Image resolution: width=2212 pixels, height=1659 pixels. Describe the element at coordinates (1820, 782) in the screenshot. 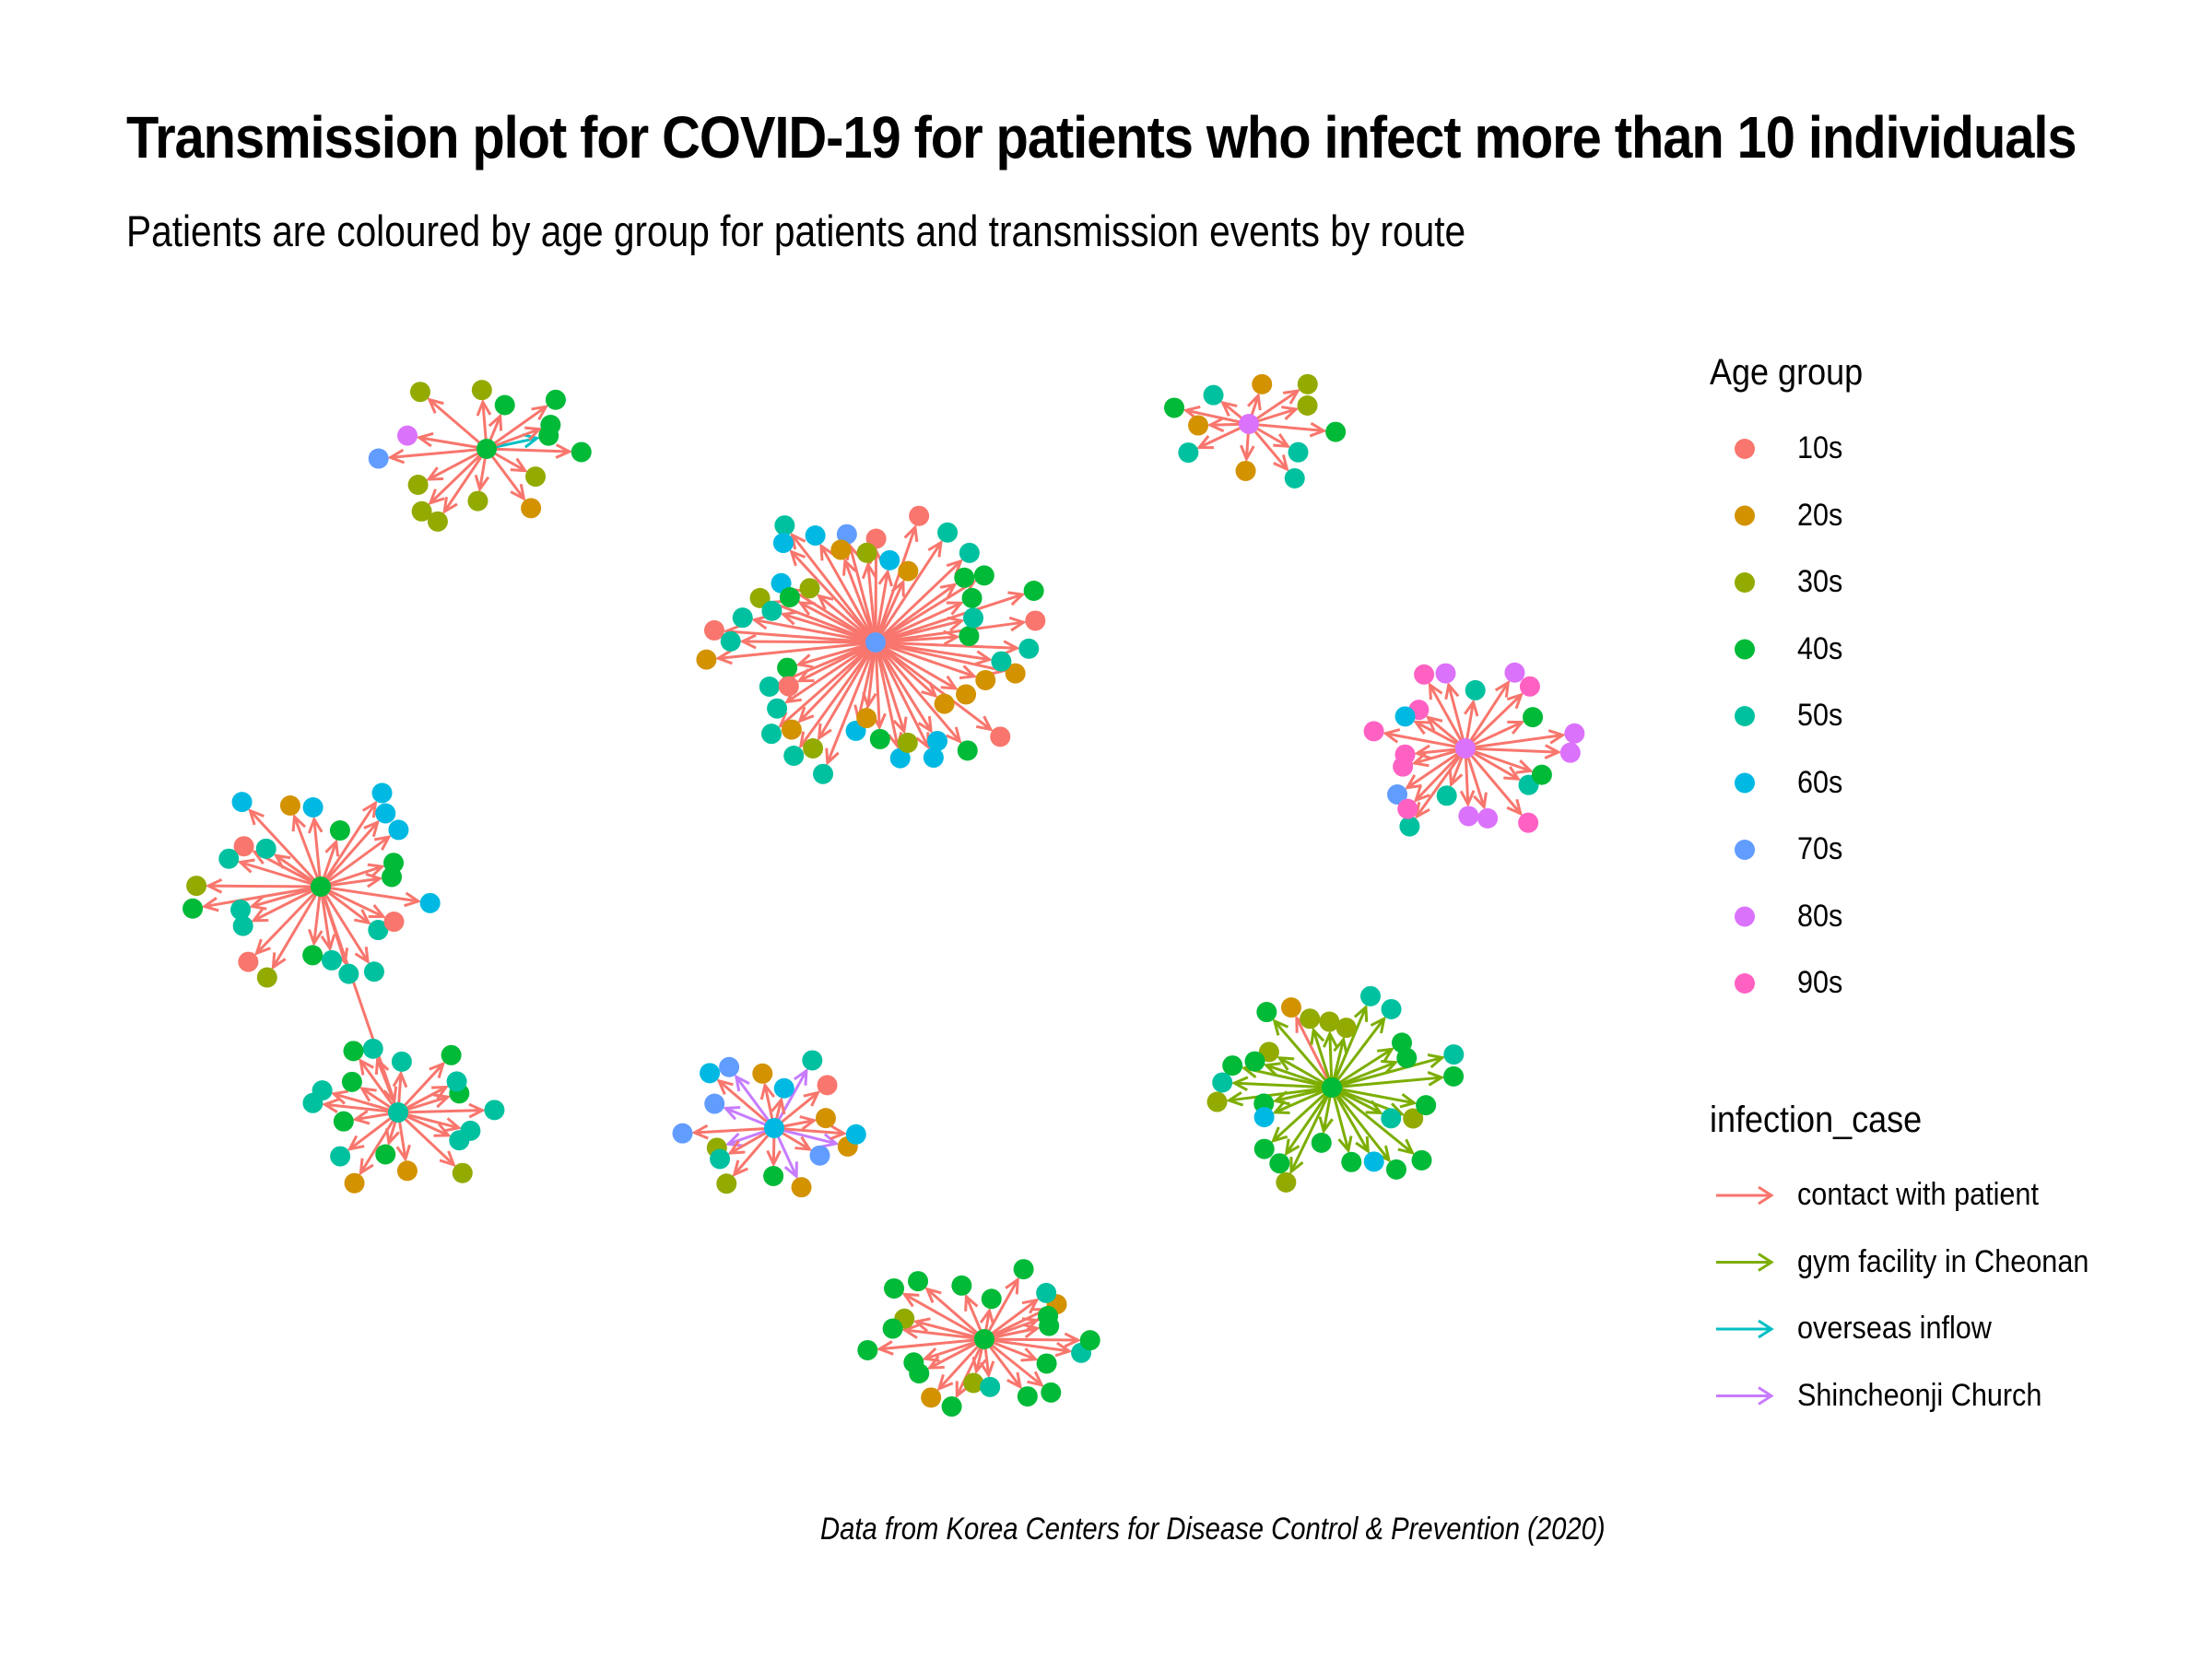

I see `legend-age-label: 60s` at that location.